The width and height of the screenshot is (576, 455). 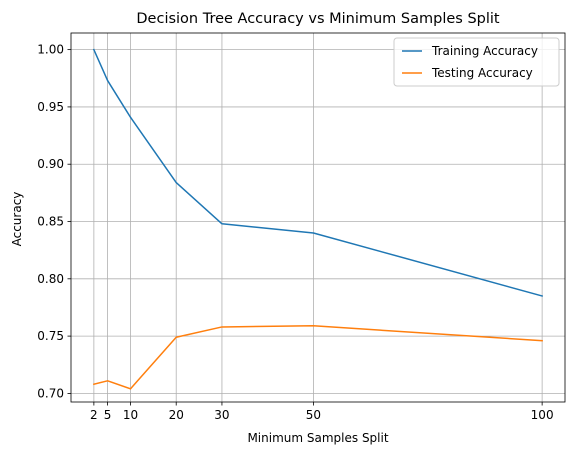 I want to click on y-tick-label: 0.90, so click(x=50, y=164).